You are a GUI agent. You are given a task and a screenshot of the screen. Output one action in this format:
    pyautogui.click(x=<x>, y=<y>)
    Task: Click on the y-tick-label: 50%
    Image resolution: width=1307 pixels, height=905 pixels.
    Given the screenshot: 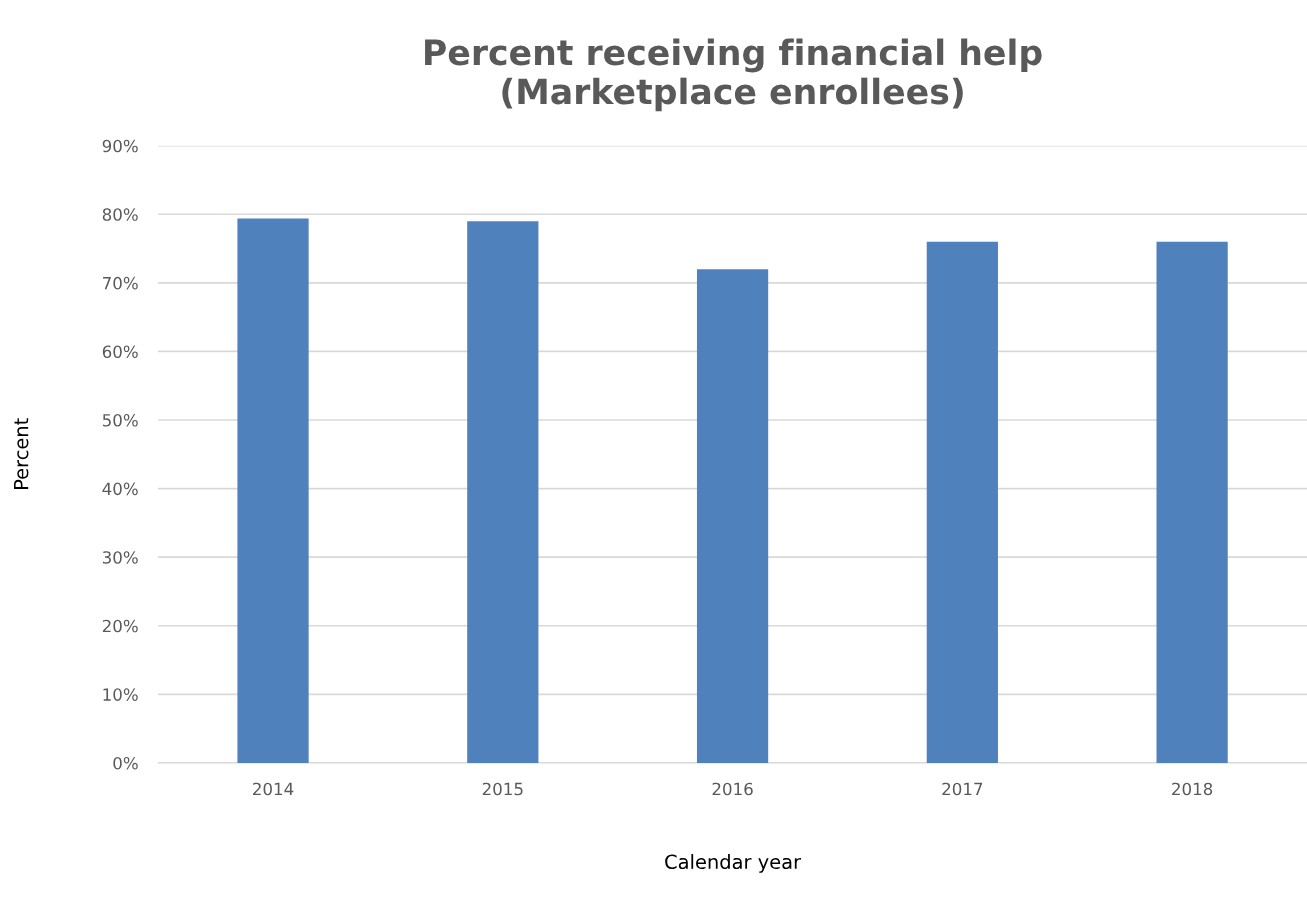 What is the action you would take?
    pyautogui.click(x=120, y=420)
    